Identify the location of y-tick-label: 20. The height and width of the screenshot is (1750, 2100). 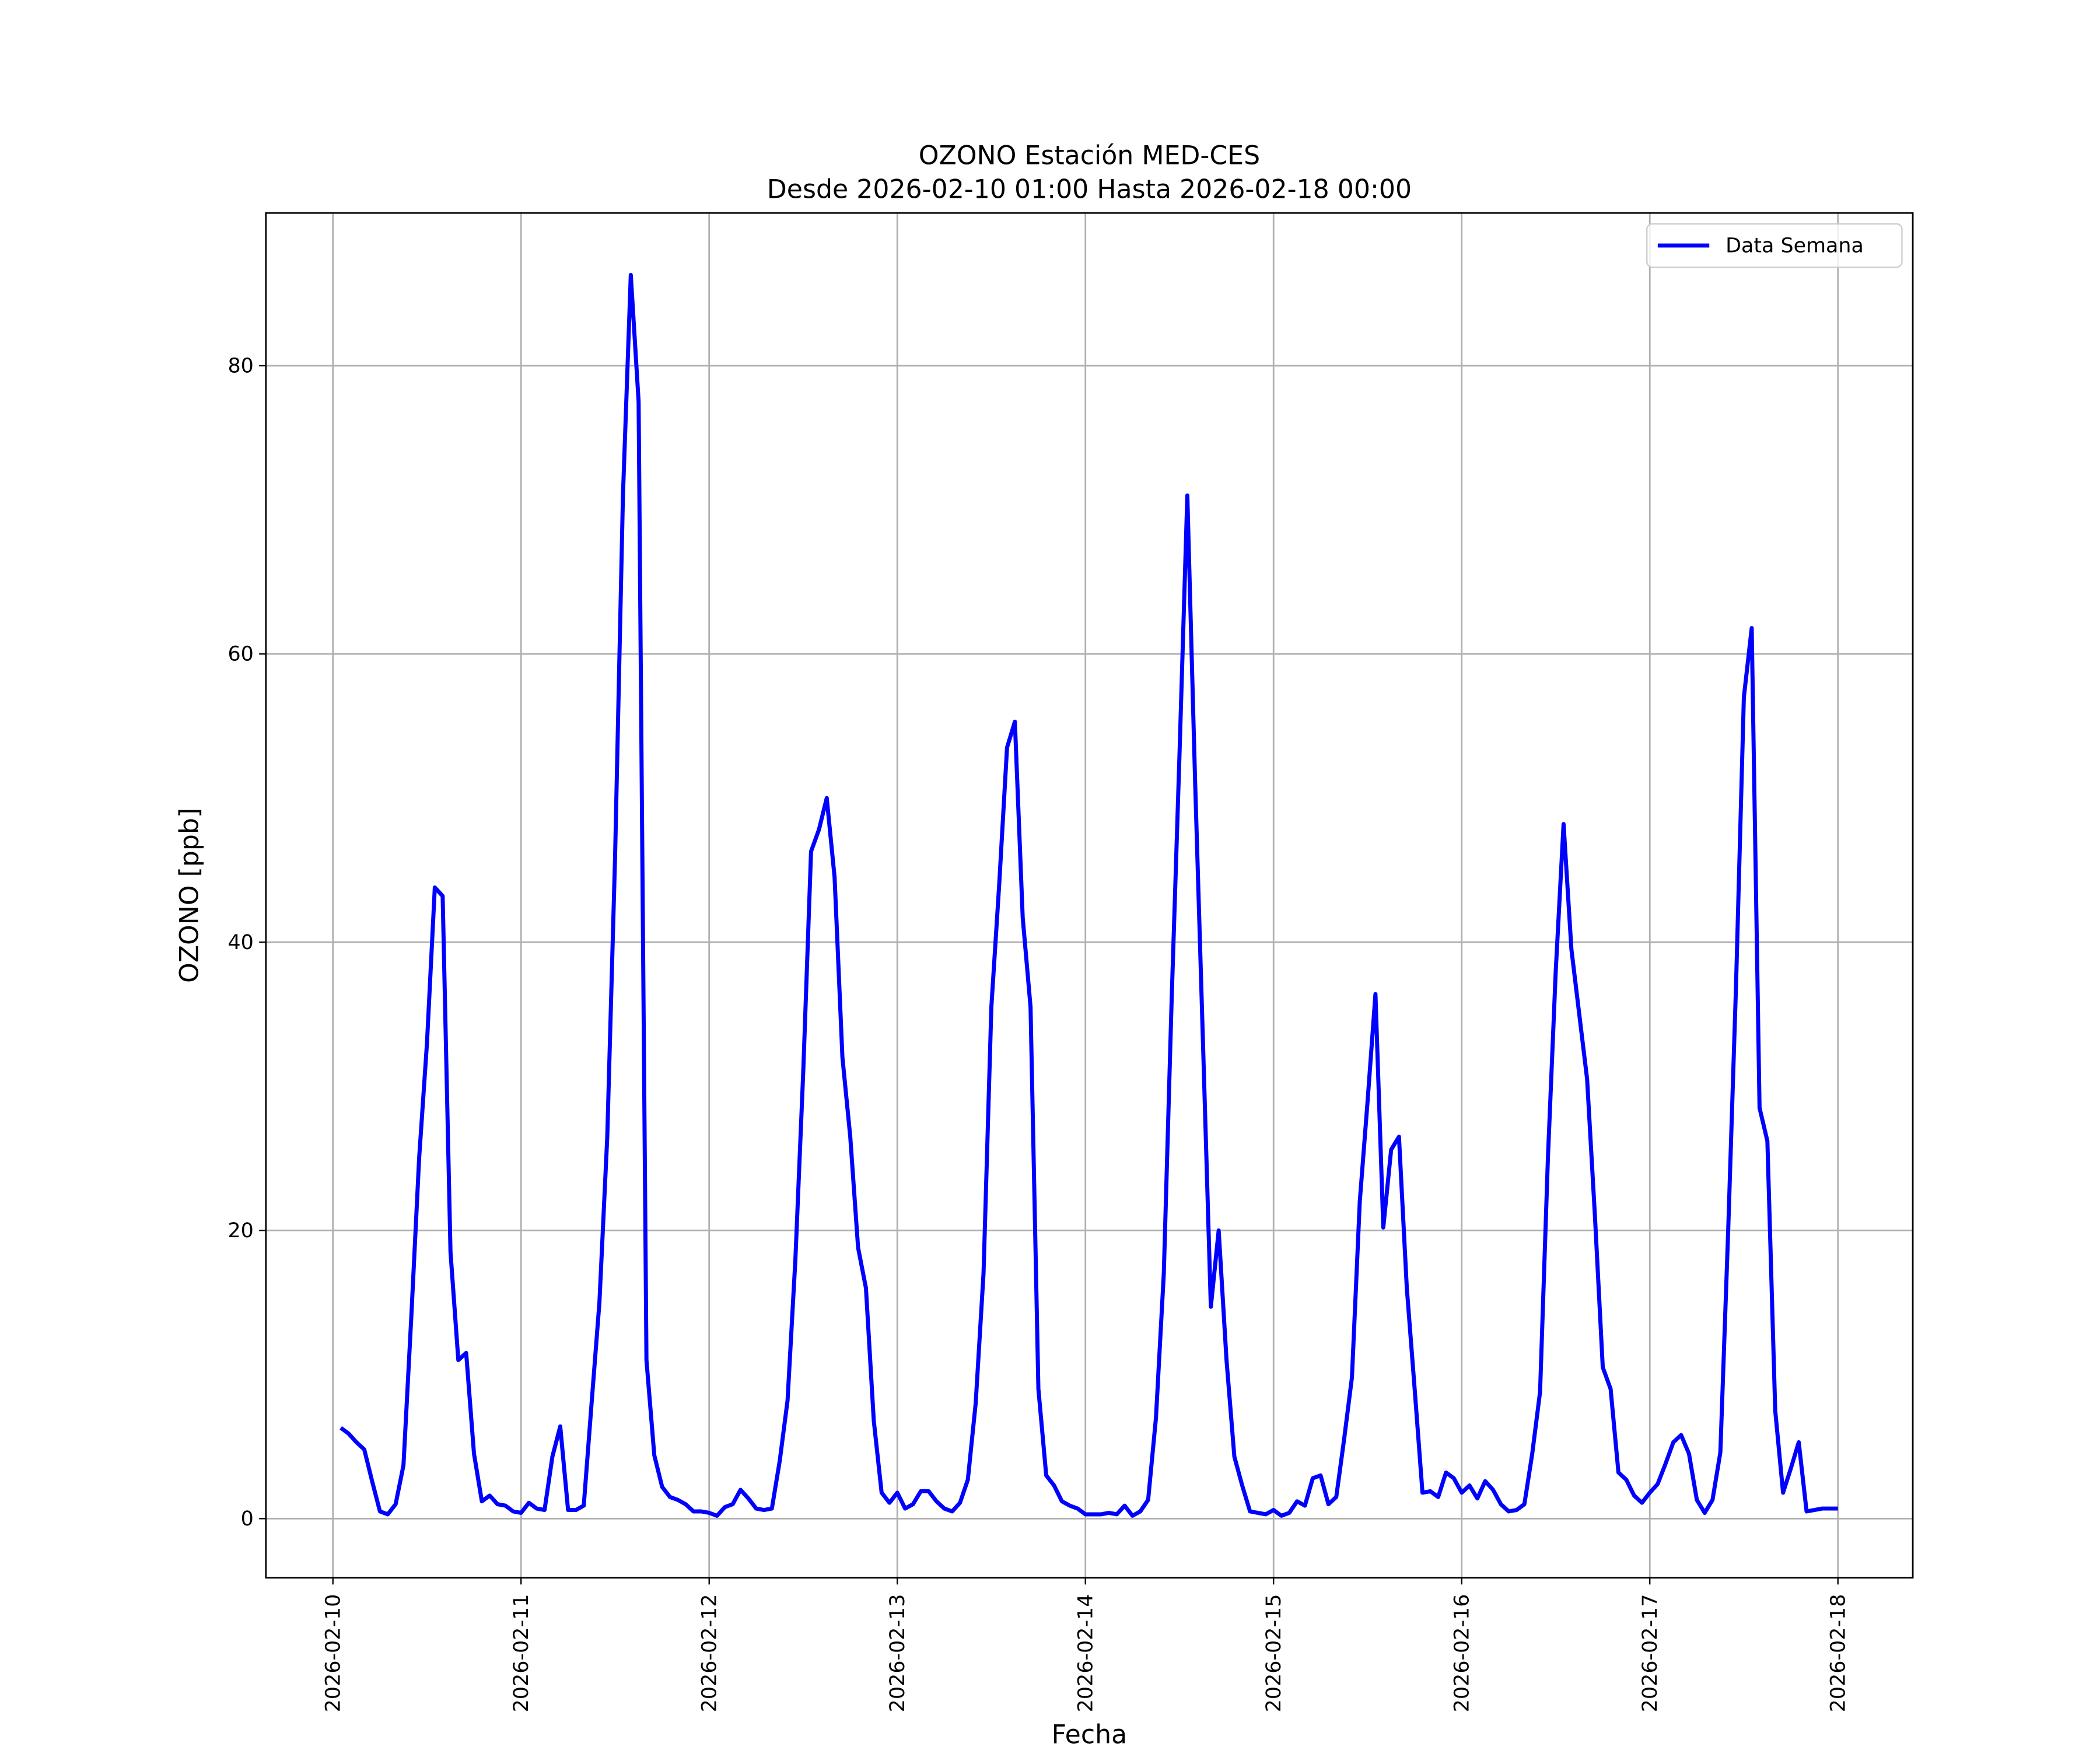
(240, 1230).